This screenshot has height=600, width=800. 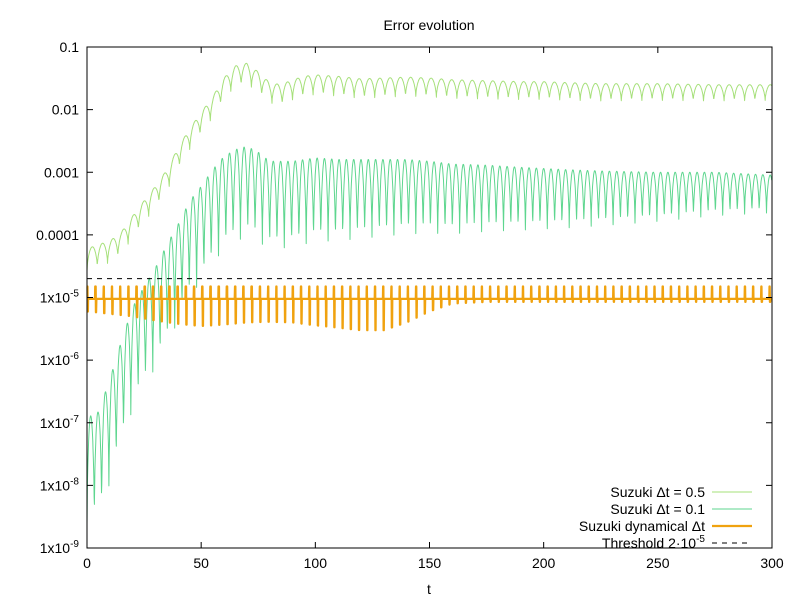 I want to click on y-tick-label: 1x10⁻⁸, so click(x=60, y=484).